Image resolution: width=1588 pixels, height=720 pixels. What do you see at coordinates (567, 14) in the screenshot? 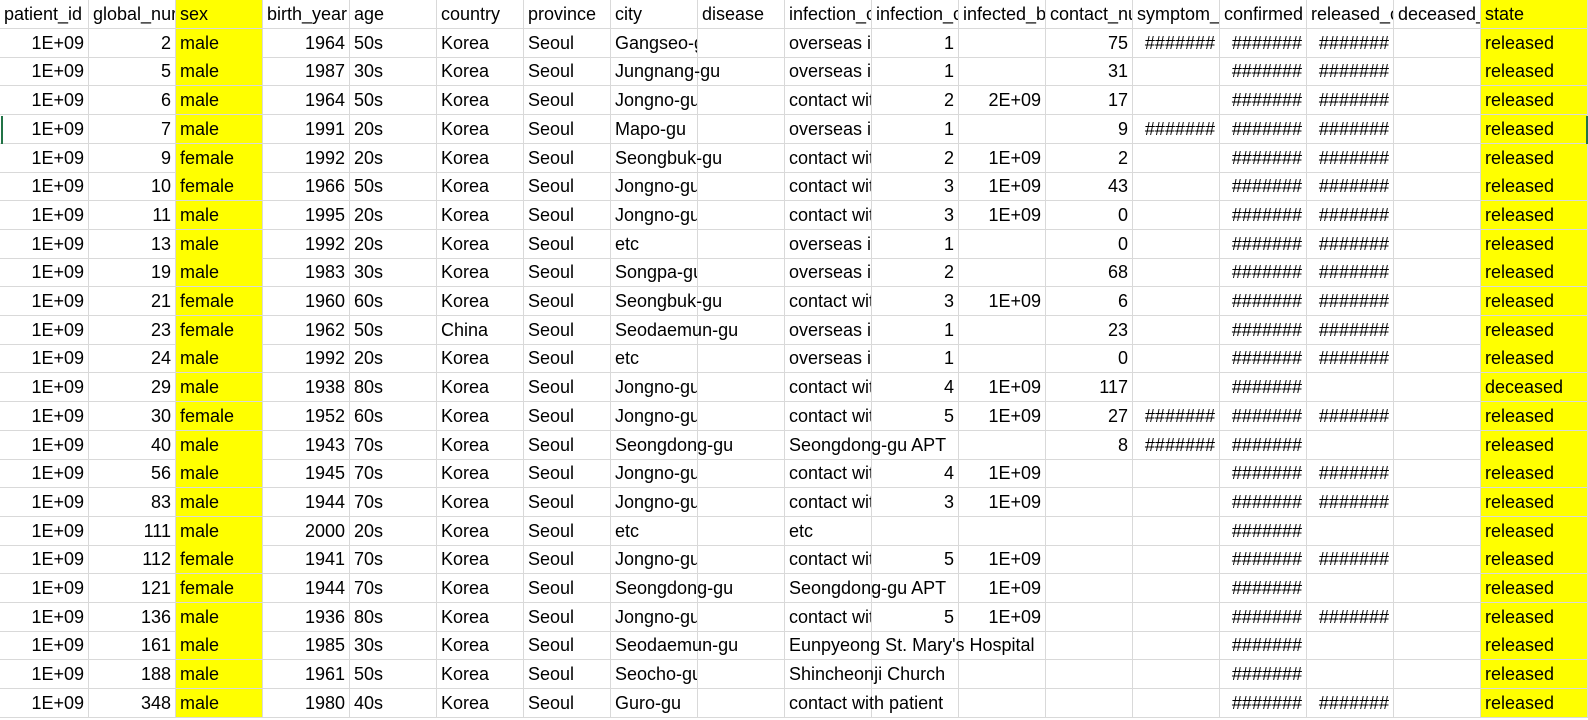
I see `header-cell-province: province` at bounding box center [567, 14].